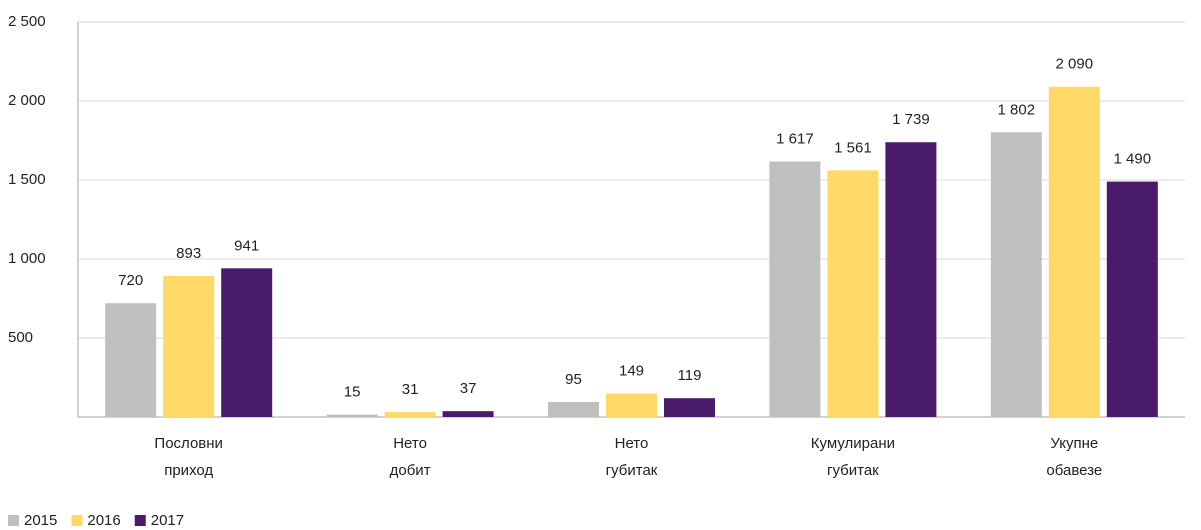  Describe the element at coordinates (853, 147) in the screenshot. I see `data-label: 1 561` at that location.